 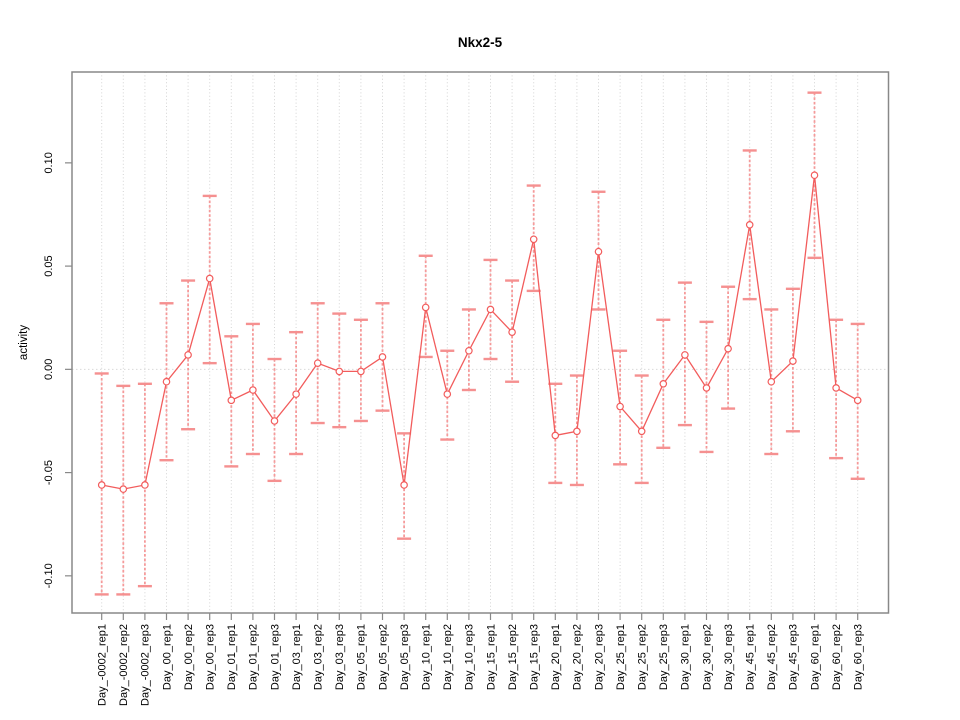 What do you see at coordinates (427, 657) in the screenshot?
I see `x-axis-label: Day_10_rep1` at bounding box center [427, 657].